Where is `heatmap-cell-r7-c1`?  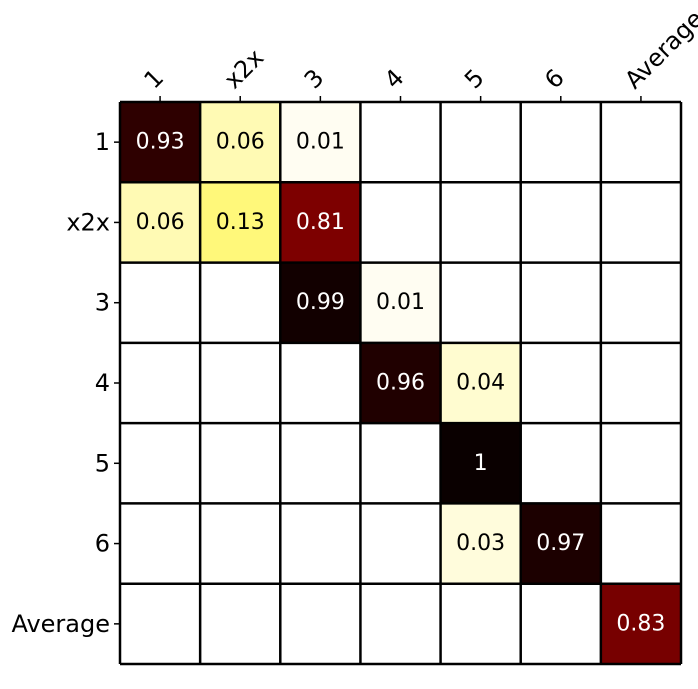 heatmap-cell-r7-c1 is located at coordinates (160, 623).